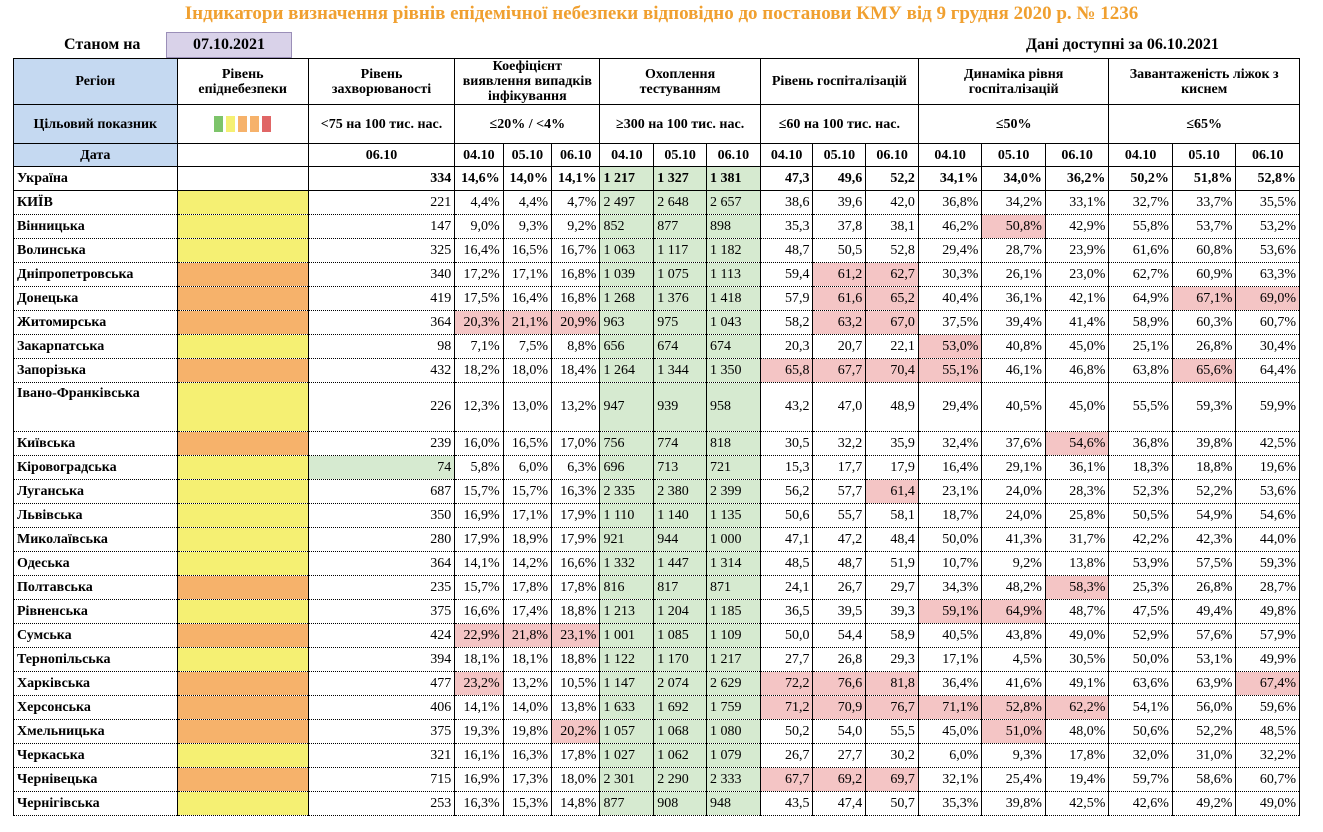 The image size is (1323, 832). I want to click on hosp-dyn-value: 34,1%, so click(950, 178).